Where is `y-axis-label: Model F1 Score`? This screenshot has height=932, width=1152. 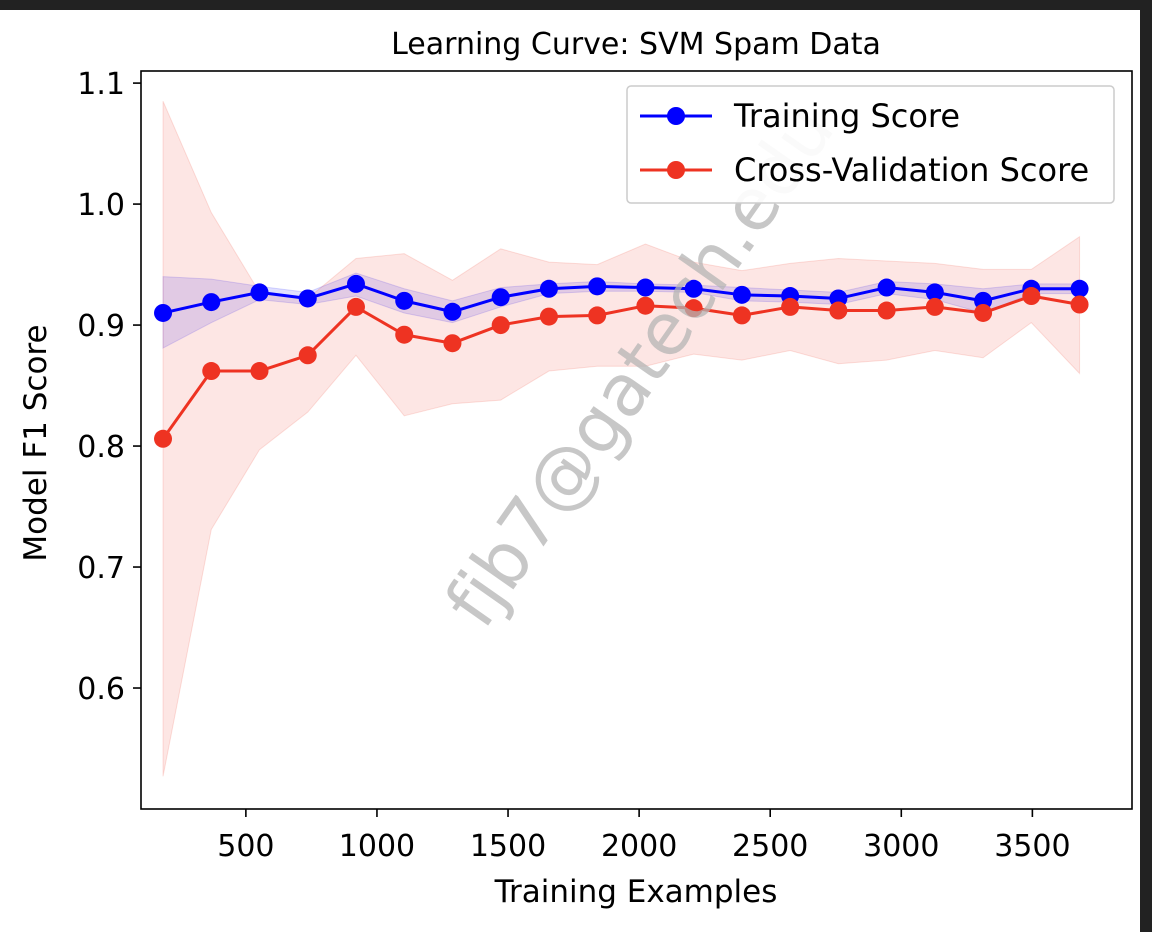
y-axis-label: Model F1 Score is located at coordinates (36, 442).